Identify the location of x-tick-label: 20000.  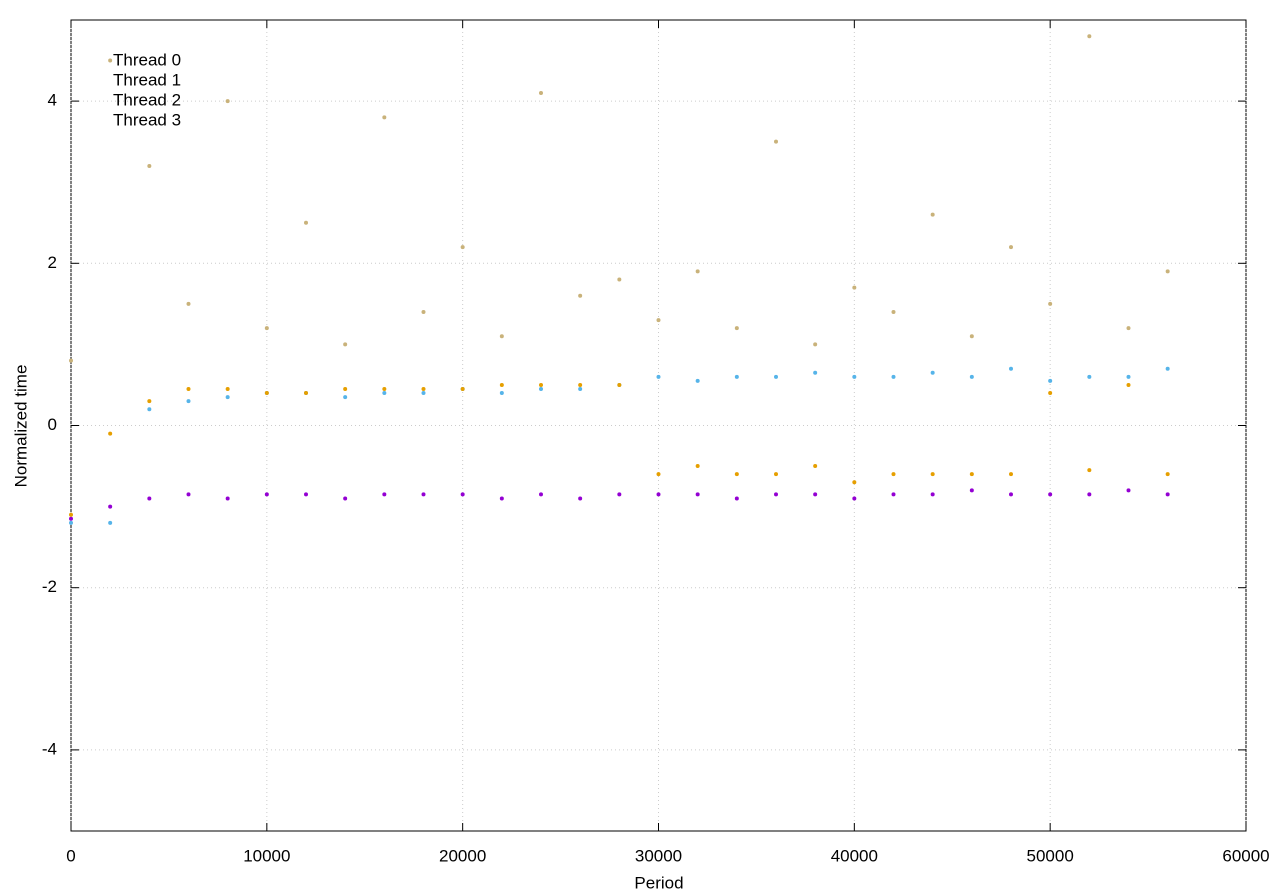
(462, 855).